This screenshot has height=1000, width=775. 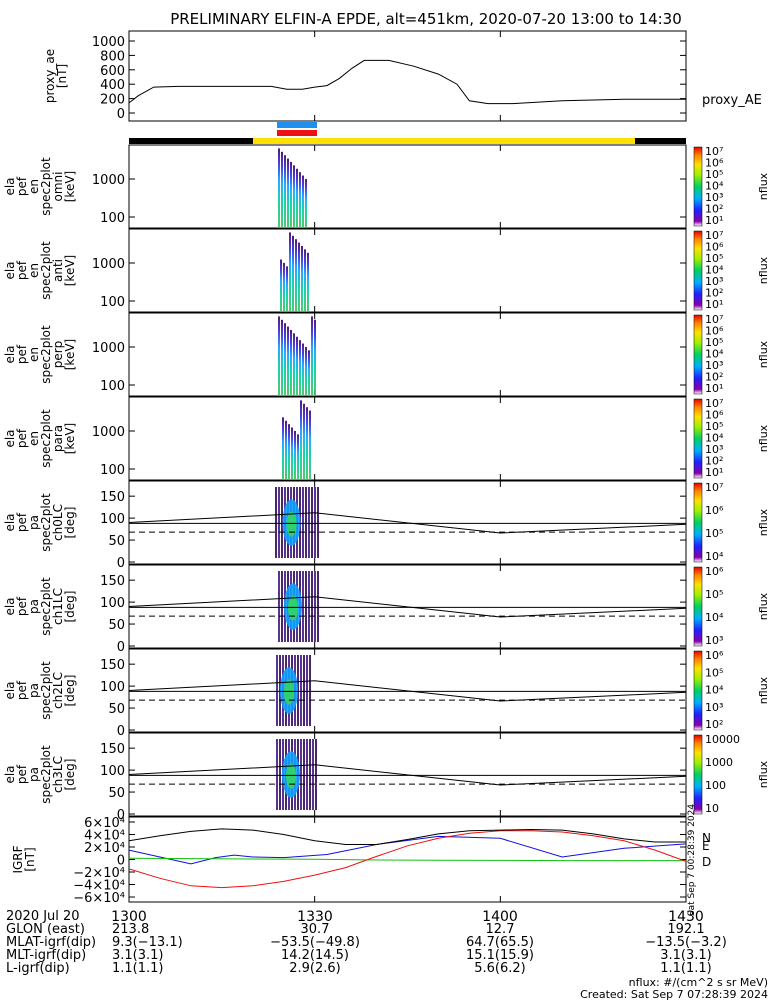 What do you see at coordinates (34, 438) in the screenshot?
I see `y-axis-label: en` at bounding box center [34, 438].